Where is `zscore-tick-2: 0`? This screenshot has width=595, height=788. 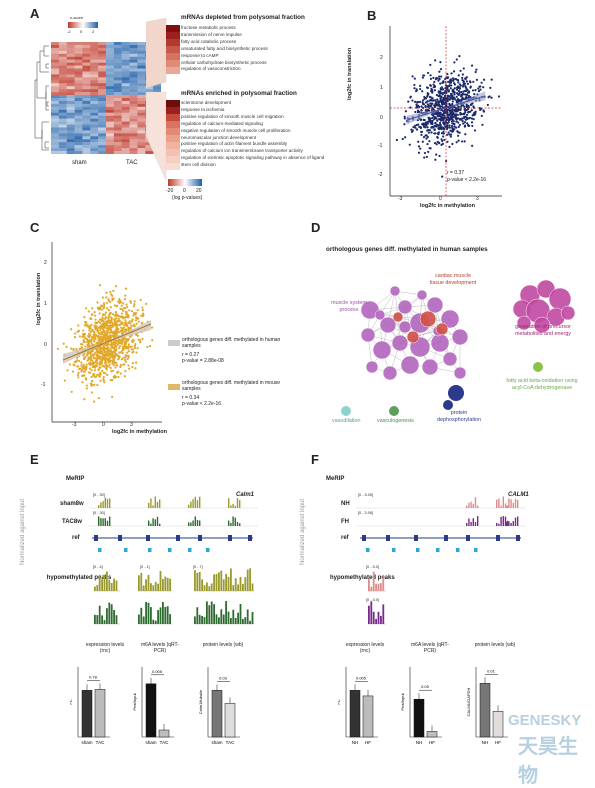
zscore-tick-2: 0 is located at coordinates (81, 31).